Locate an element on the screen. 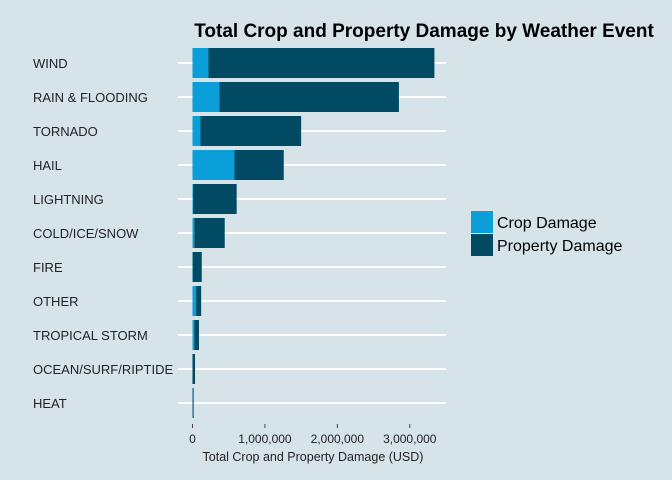 The image size is (672, 480). category-label-hail: HAIL is located at coordinates (47, 165).